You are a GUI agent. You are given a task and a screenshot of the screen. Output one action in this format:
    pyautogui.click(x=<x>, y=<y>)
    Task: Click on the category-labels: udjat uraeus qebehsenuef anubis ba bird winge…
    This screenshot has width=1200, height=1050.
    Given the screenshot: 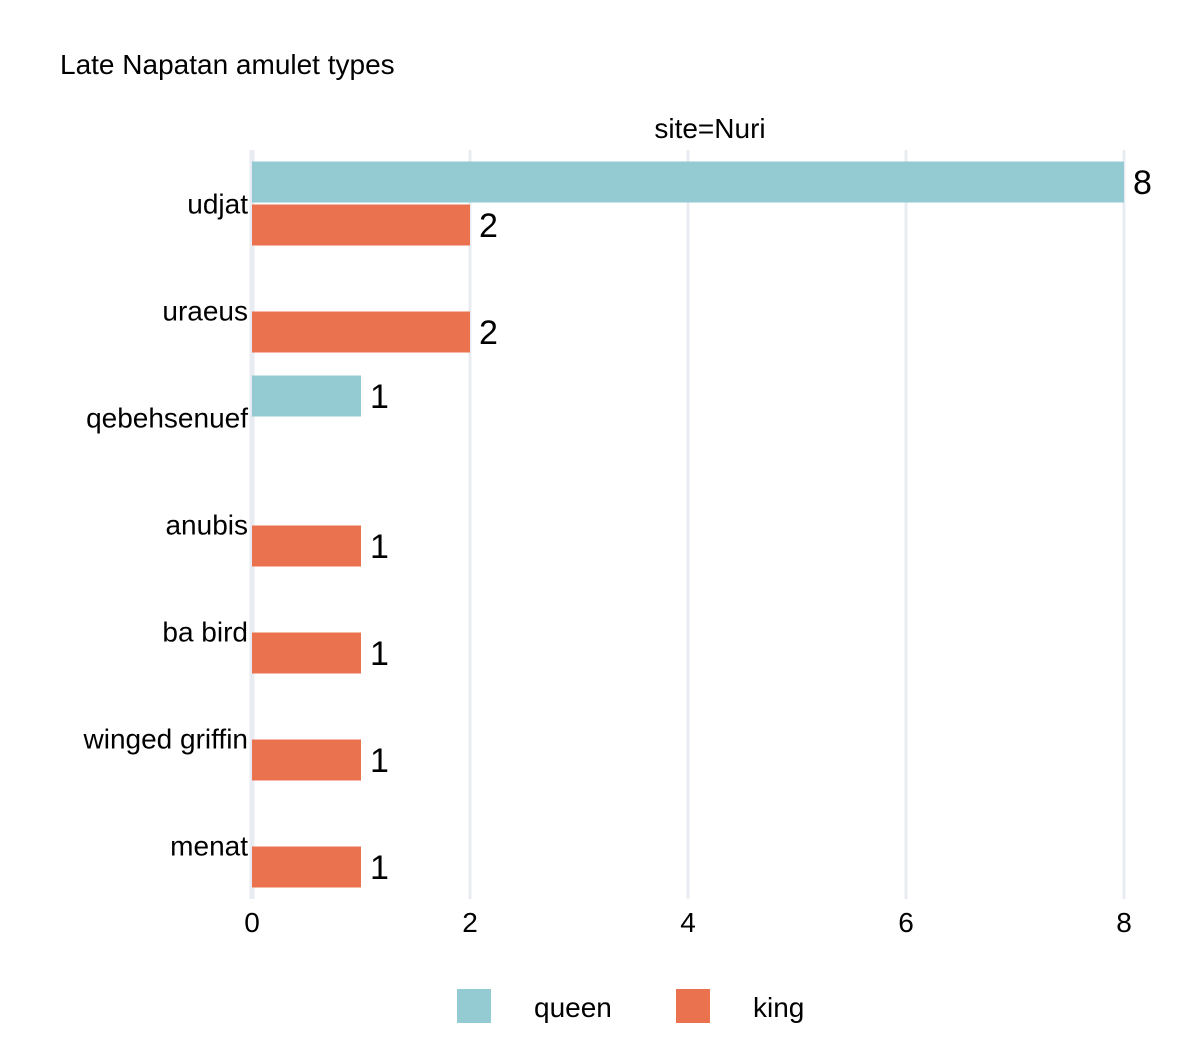 What is the action you would take?
    pyautogui.click(x=166, y=525)
    